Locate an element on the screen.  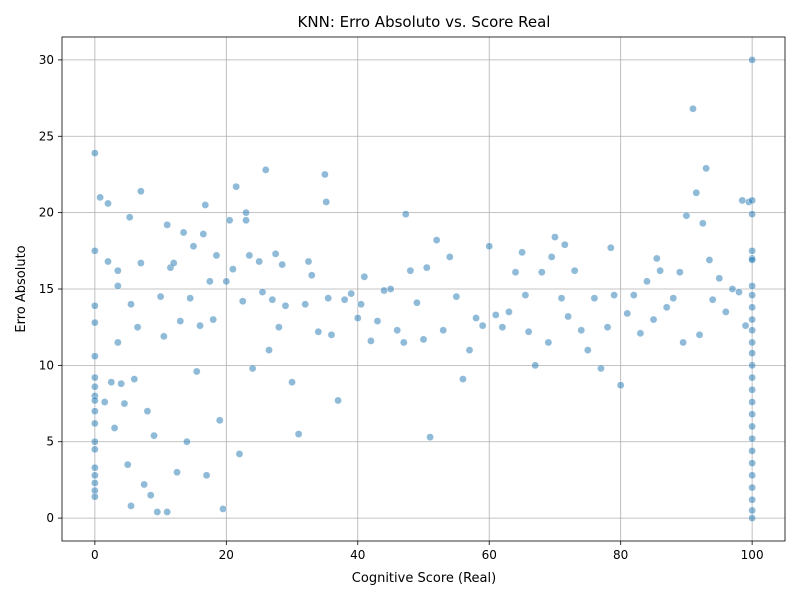
x-axis-label: Cognitive Score (Real) is located at coordinates (424, 578).